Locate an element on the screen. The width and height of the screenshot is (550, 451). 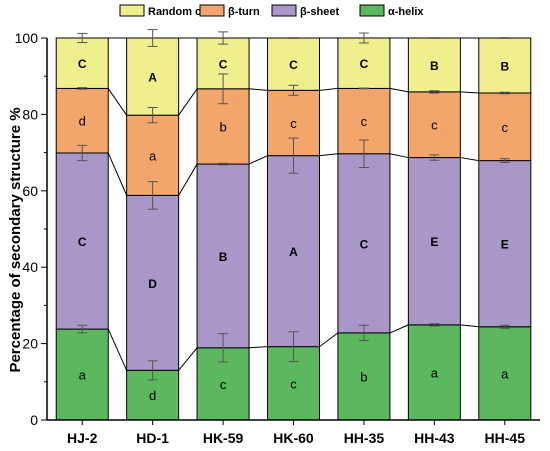
error-bar-hj-2-beta-turn is located at coordinates (82, 88).